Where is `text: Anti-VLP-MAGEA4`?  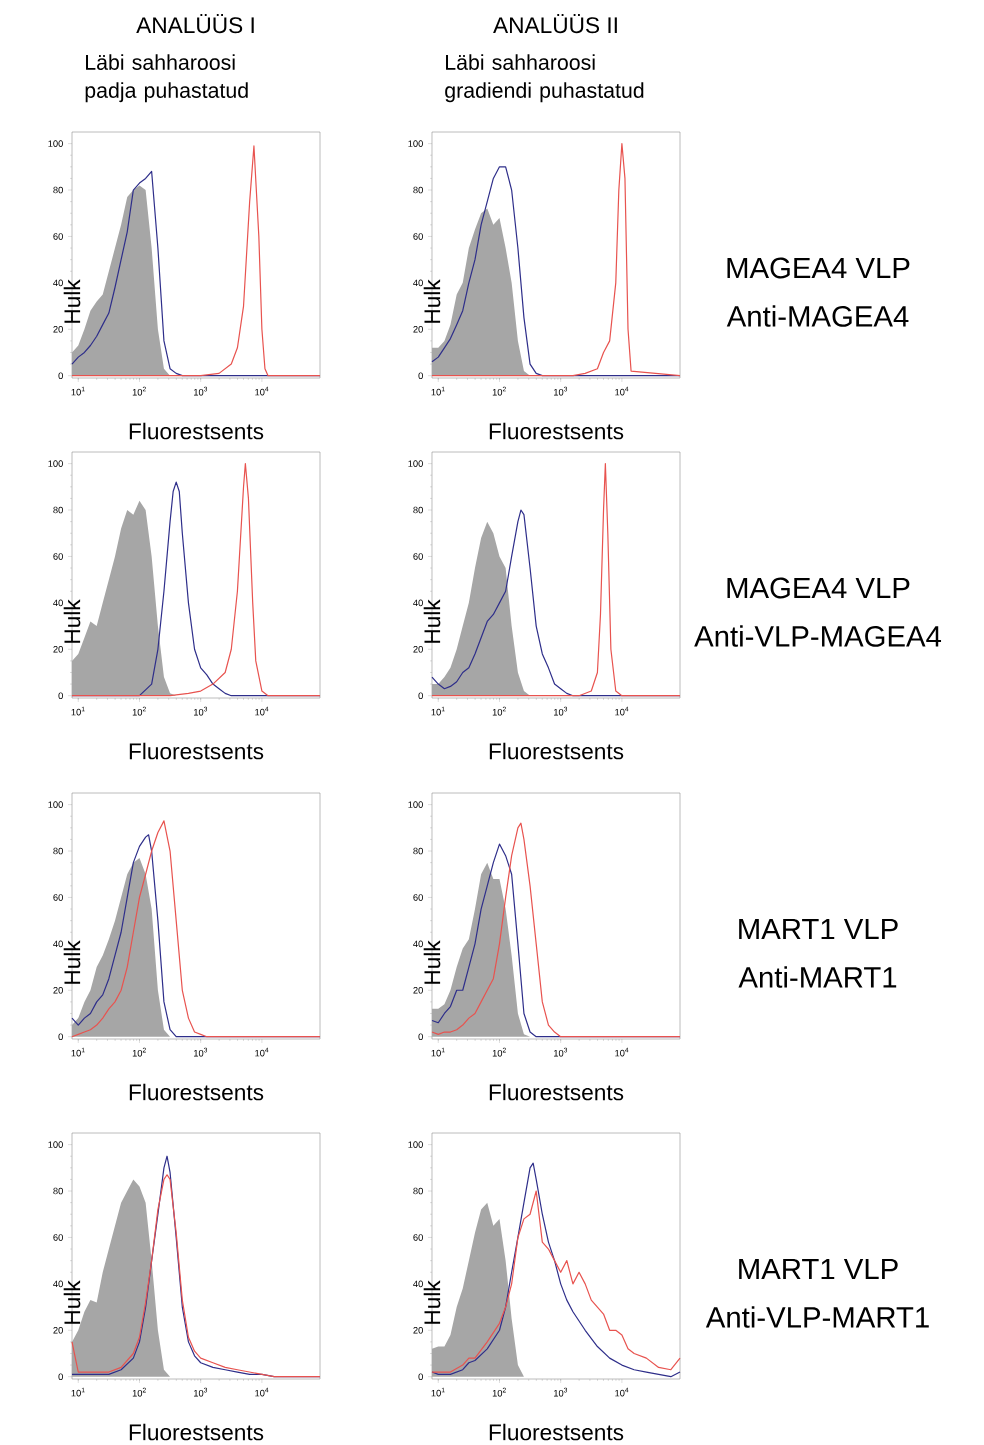 text: Anti-VLP-MAGEA4 is located at coordinates (818, 636).